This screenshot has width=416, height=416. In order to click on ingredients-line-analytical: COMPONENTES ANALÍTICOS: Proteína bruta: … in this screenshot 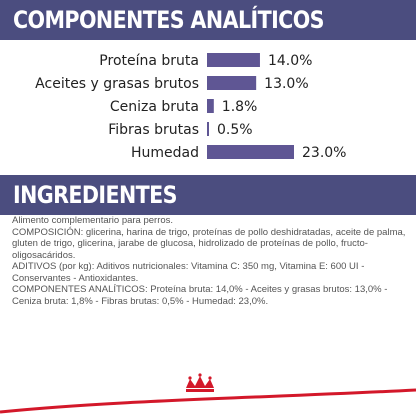, I will do `click(200, 295)`.